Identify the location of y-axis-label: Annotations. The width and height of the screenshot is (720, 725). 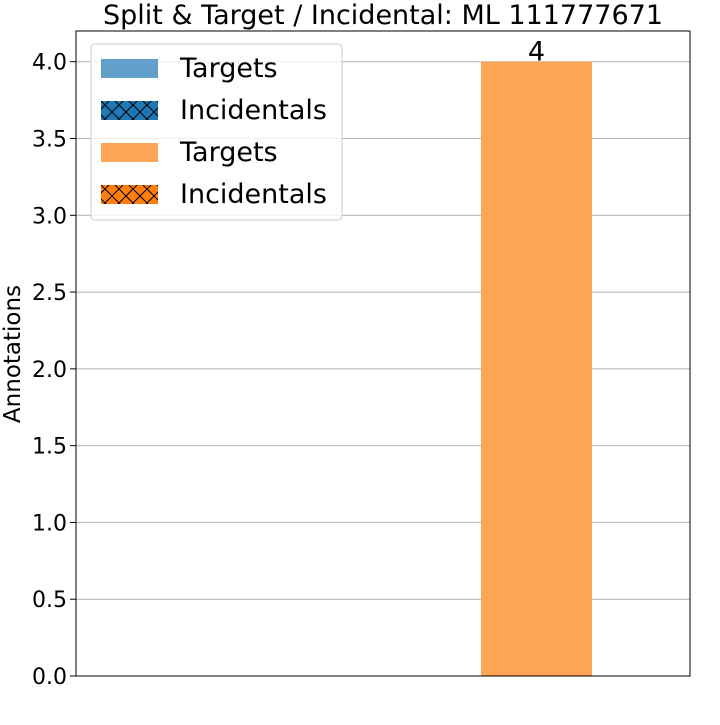
(13, 354).